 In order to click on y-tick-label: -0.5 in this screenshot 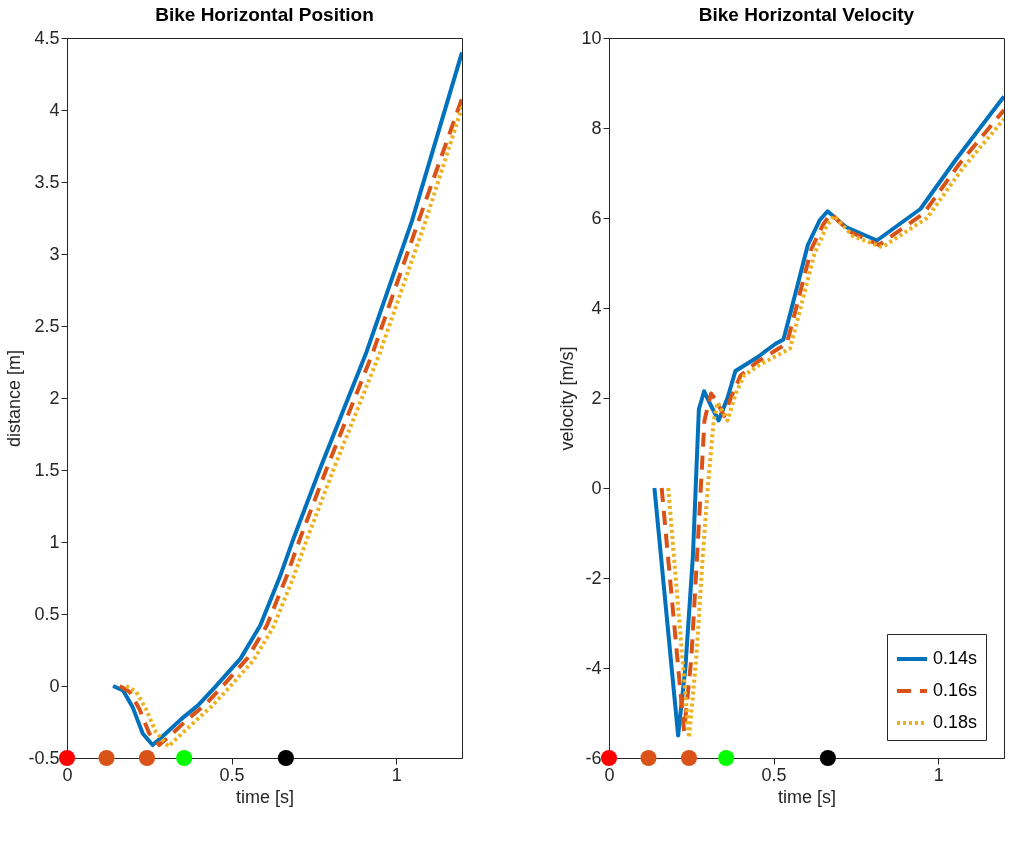, I will do `click(44, 757)`.